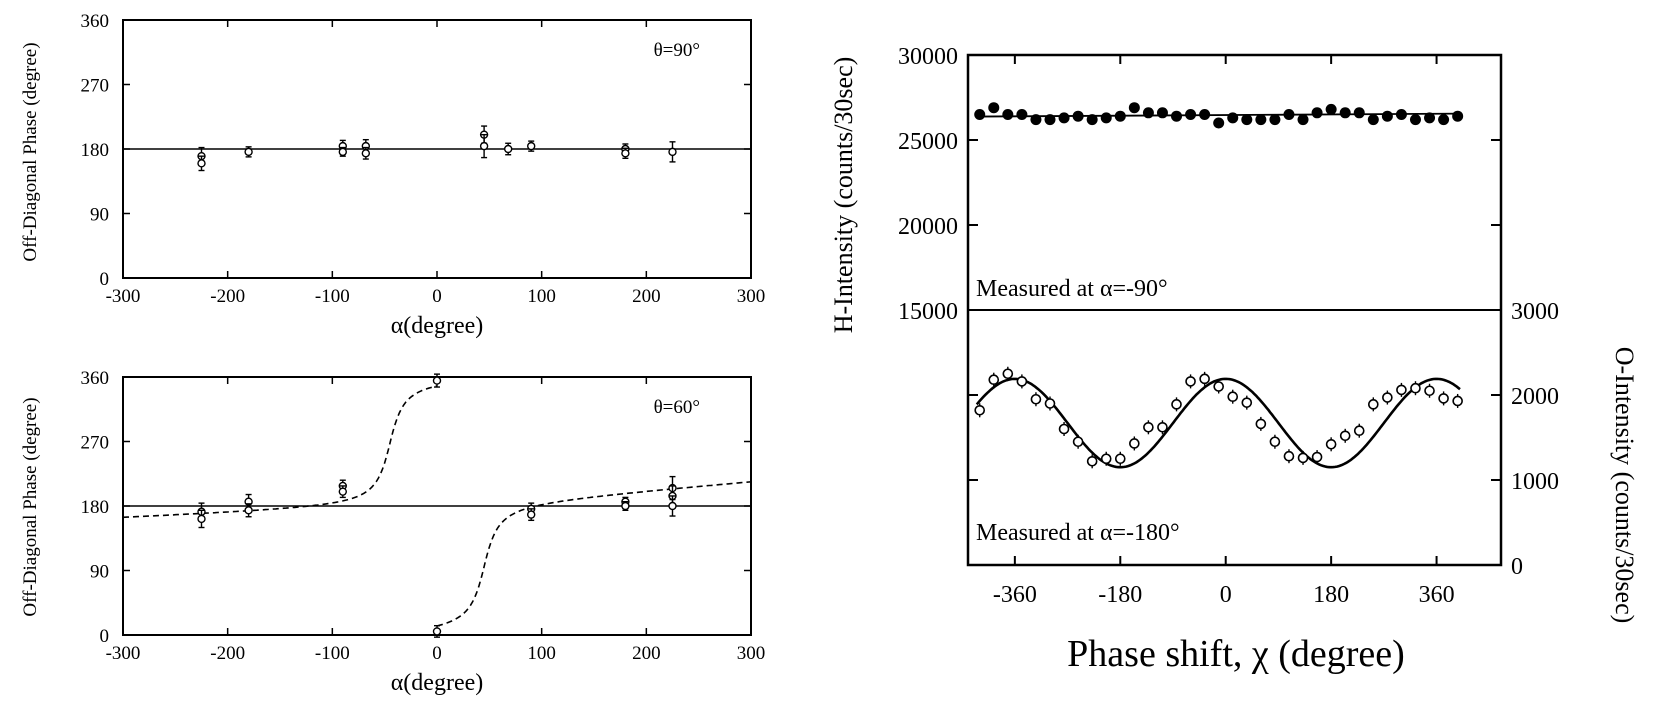  What do you see at coordinates (1535, 482) in the screenshot?
I see `y-tick-label-right: 1000` at bounding box center [1535, 482].